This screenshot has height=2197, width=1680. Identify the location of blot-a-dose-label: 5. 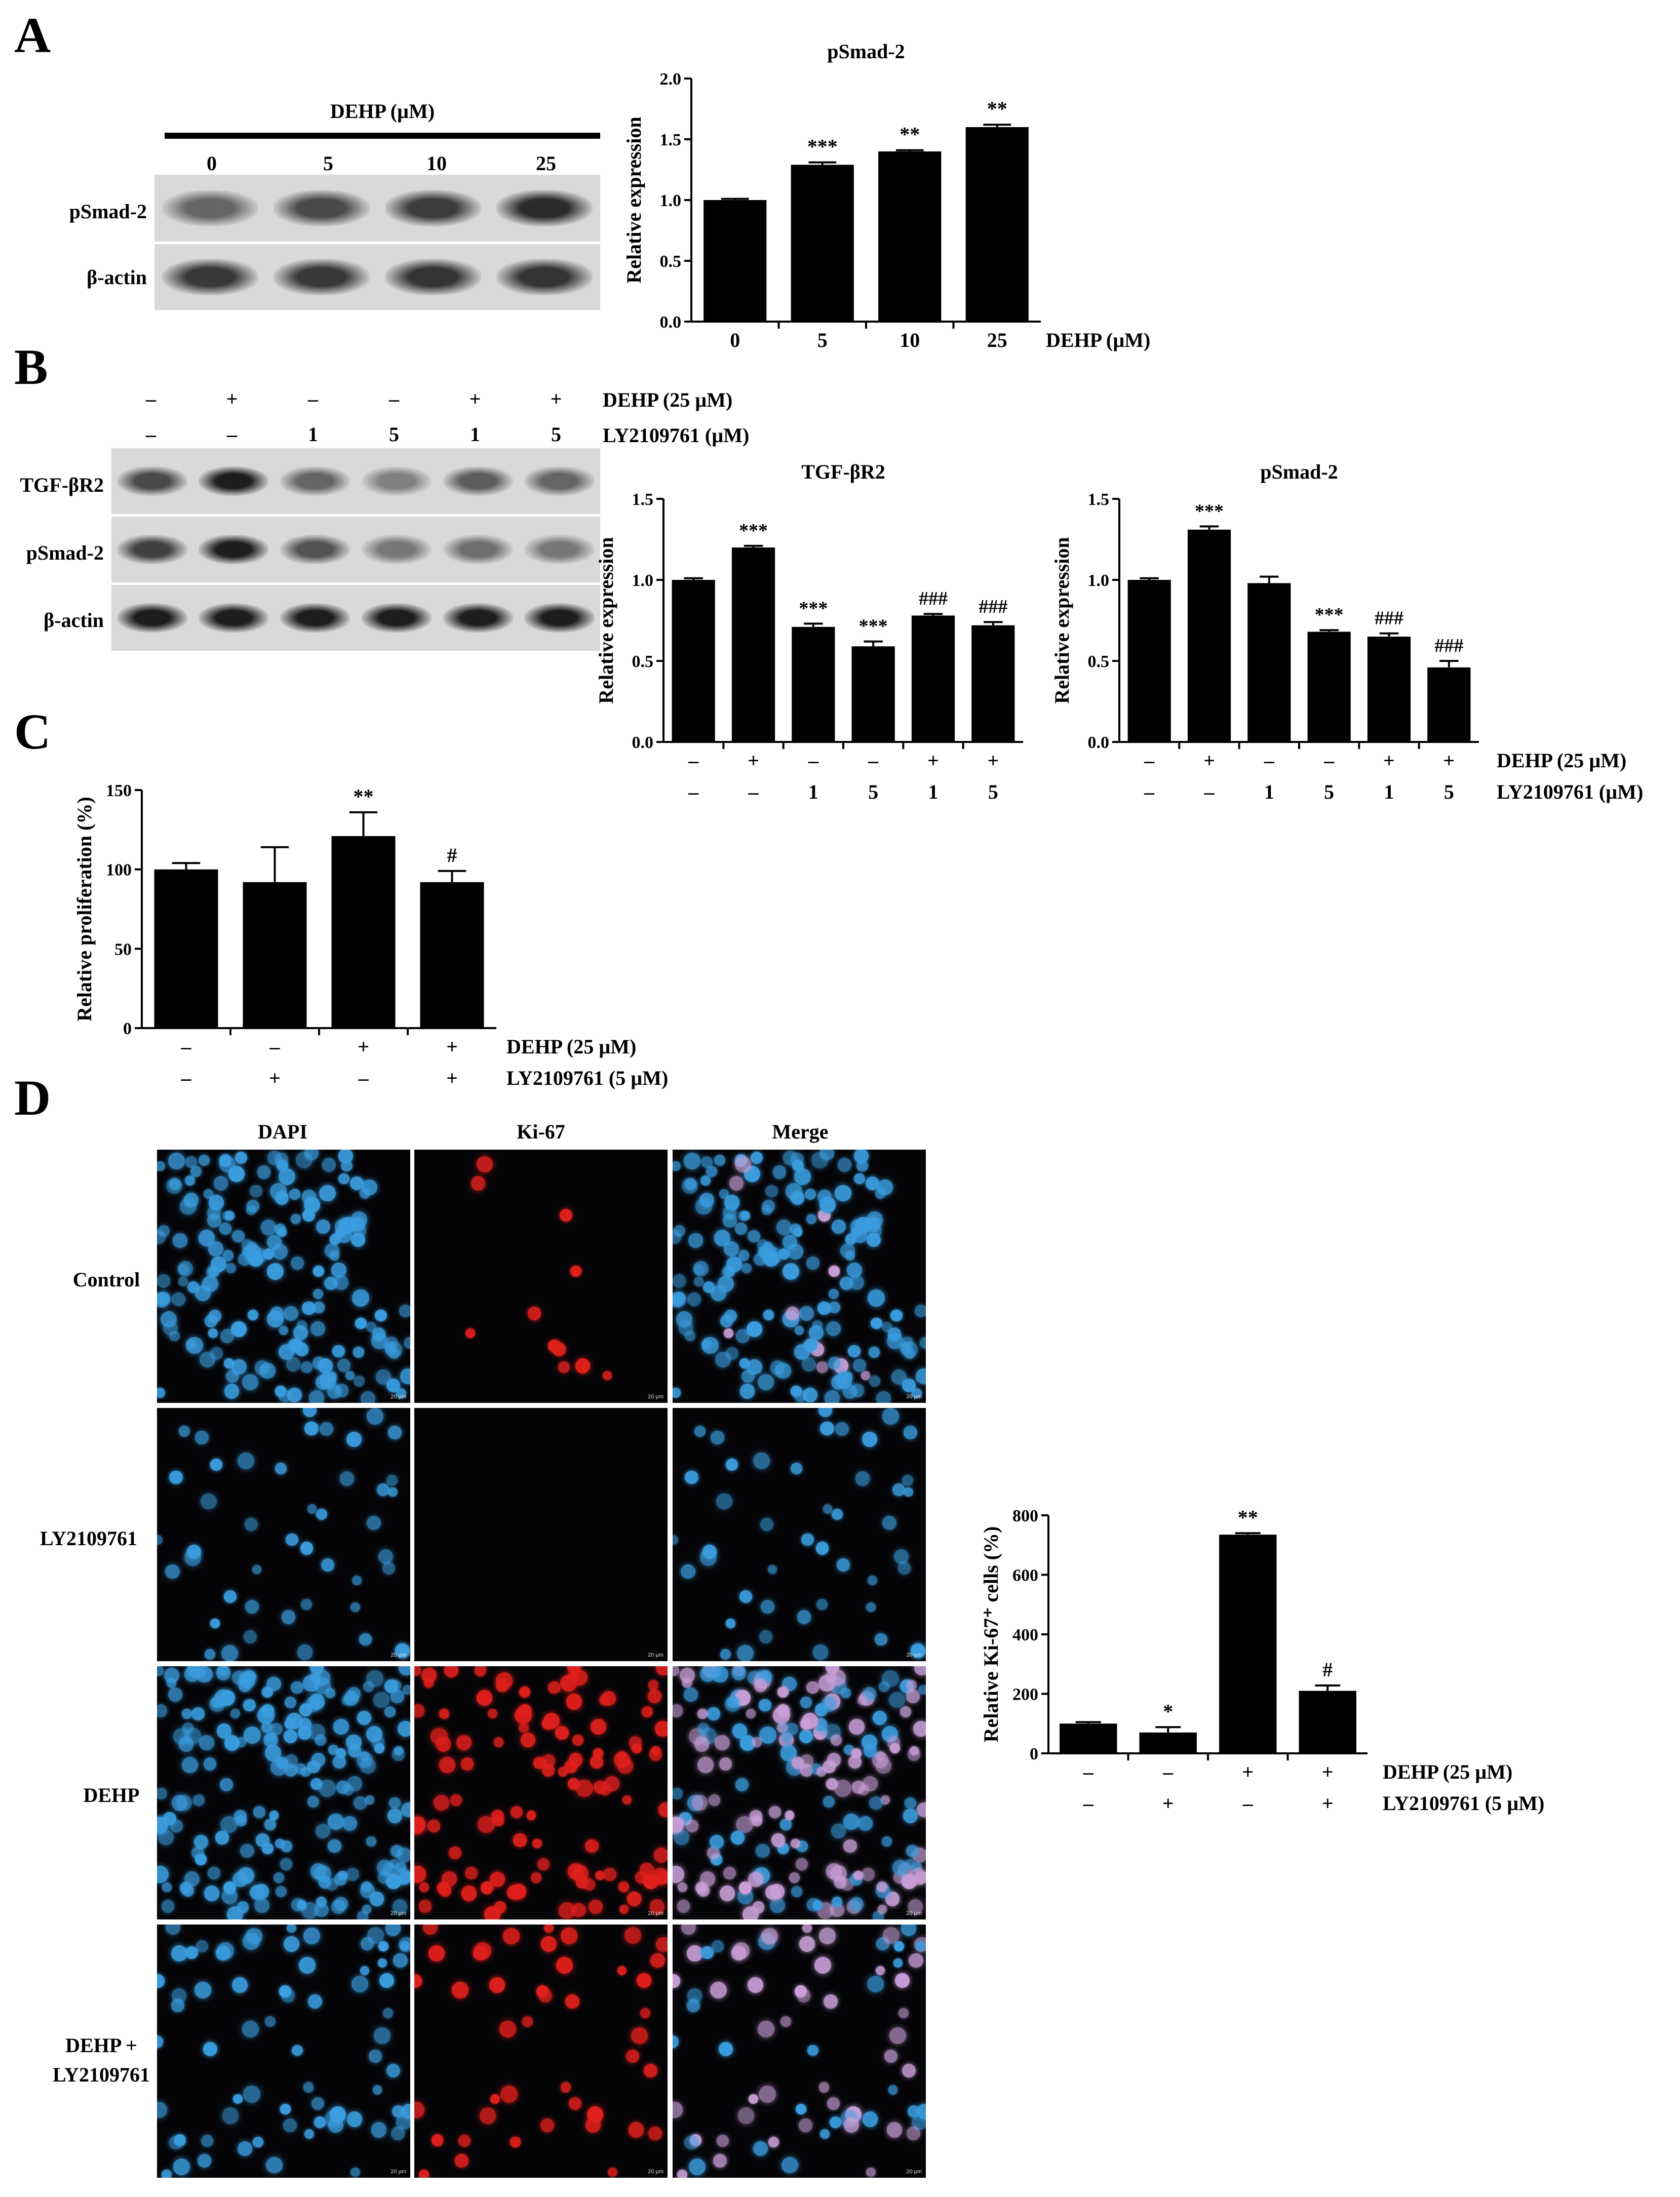
(328, 163).